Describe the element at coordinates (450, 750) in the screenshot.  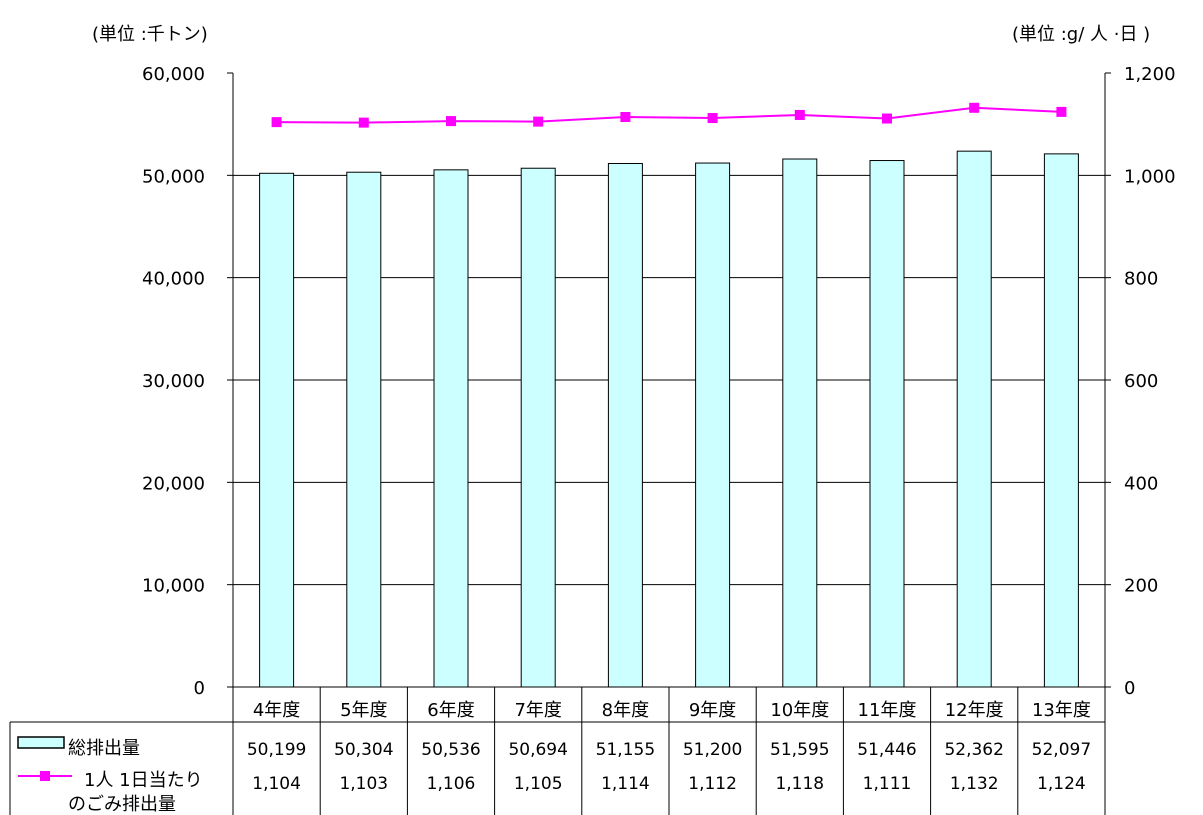
I see `data-label: 50,536` at that location.